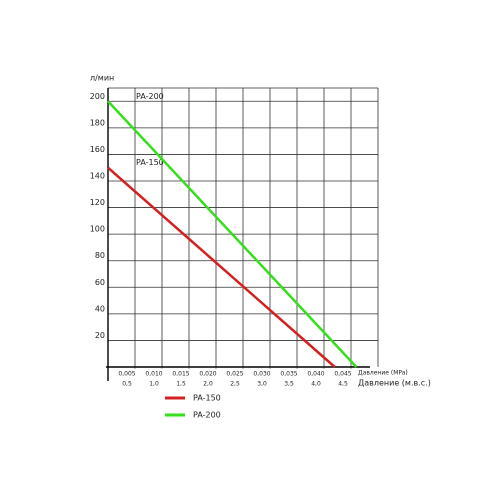 The width and height of the screenshot is (500, 500). Describe the element at coordinates (97, 202) in the screenshot. I see `y-tick-label: 120` at that location.